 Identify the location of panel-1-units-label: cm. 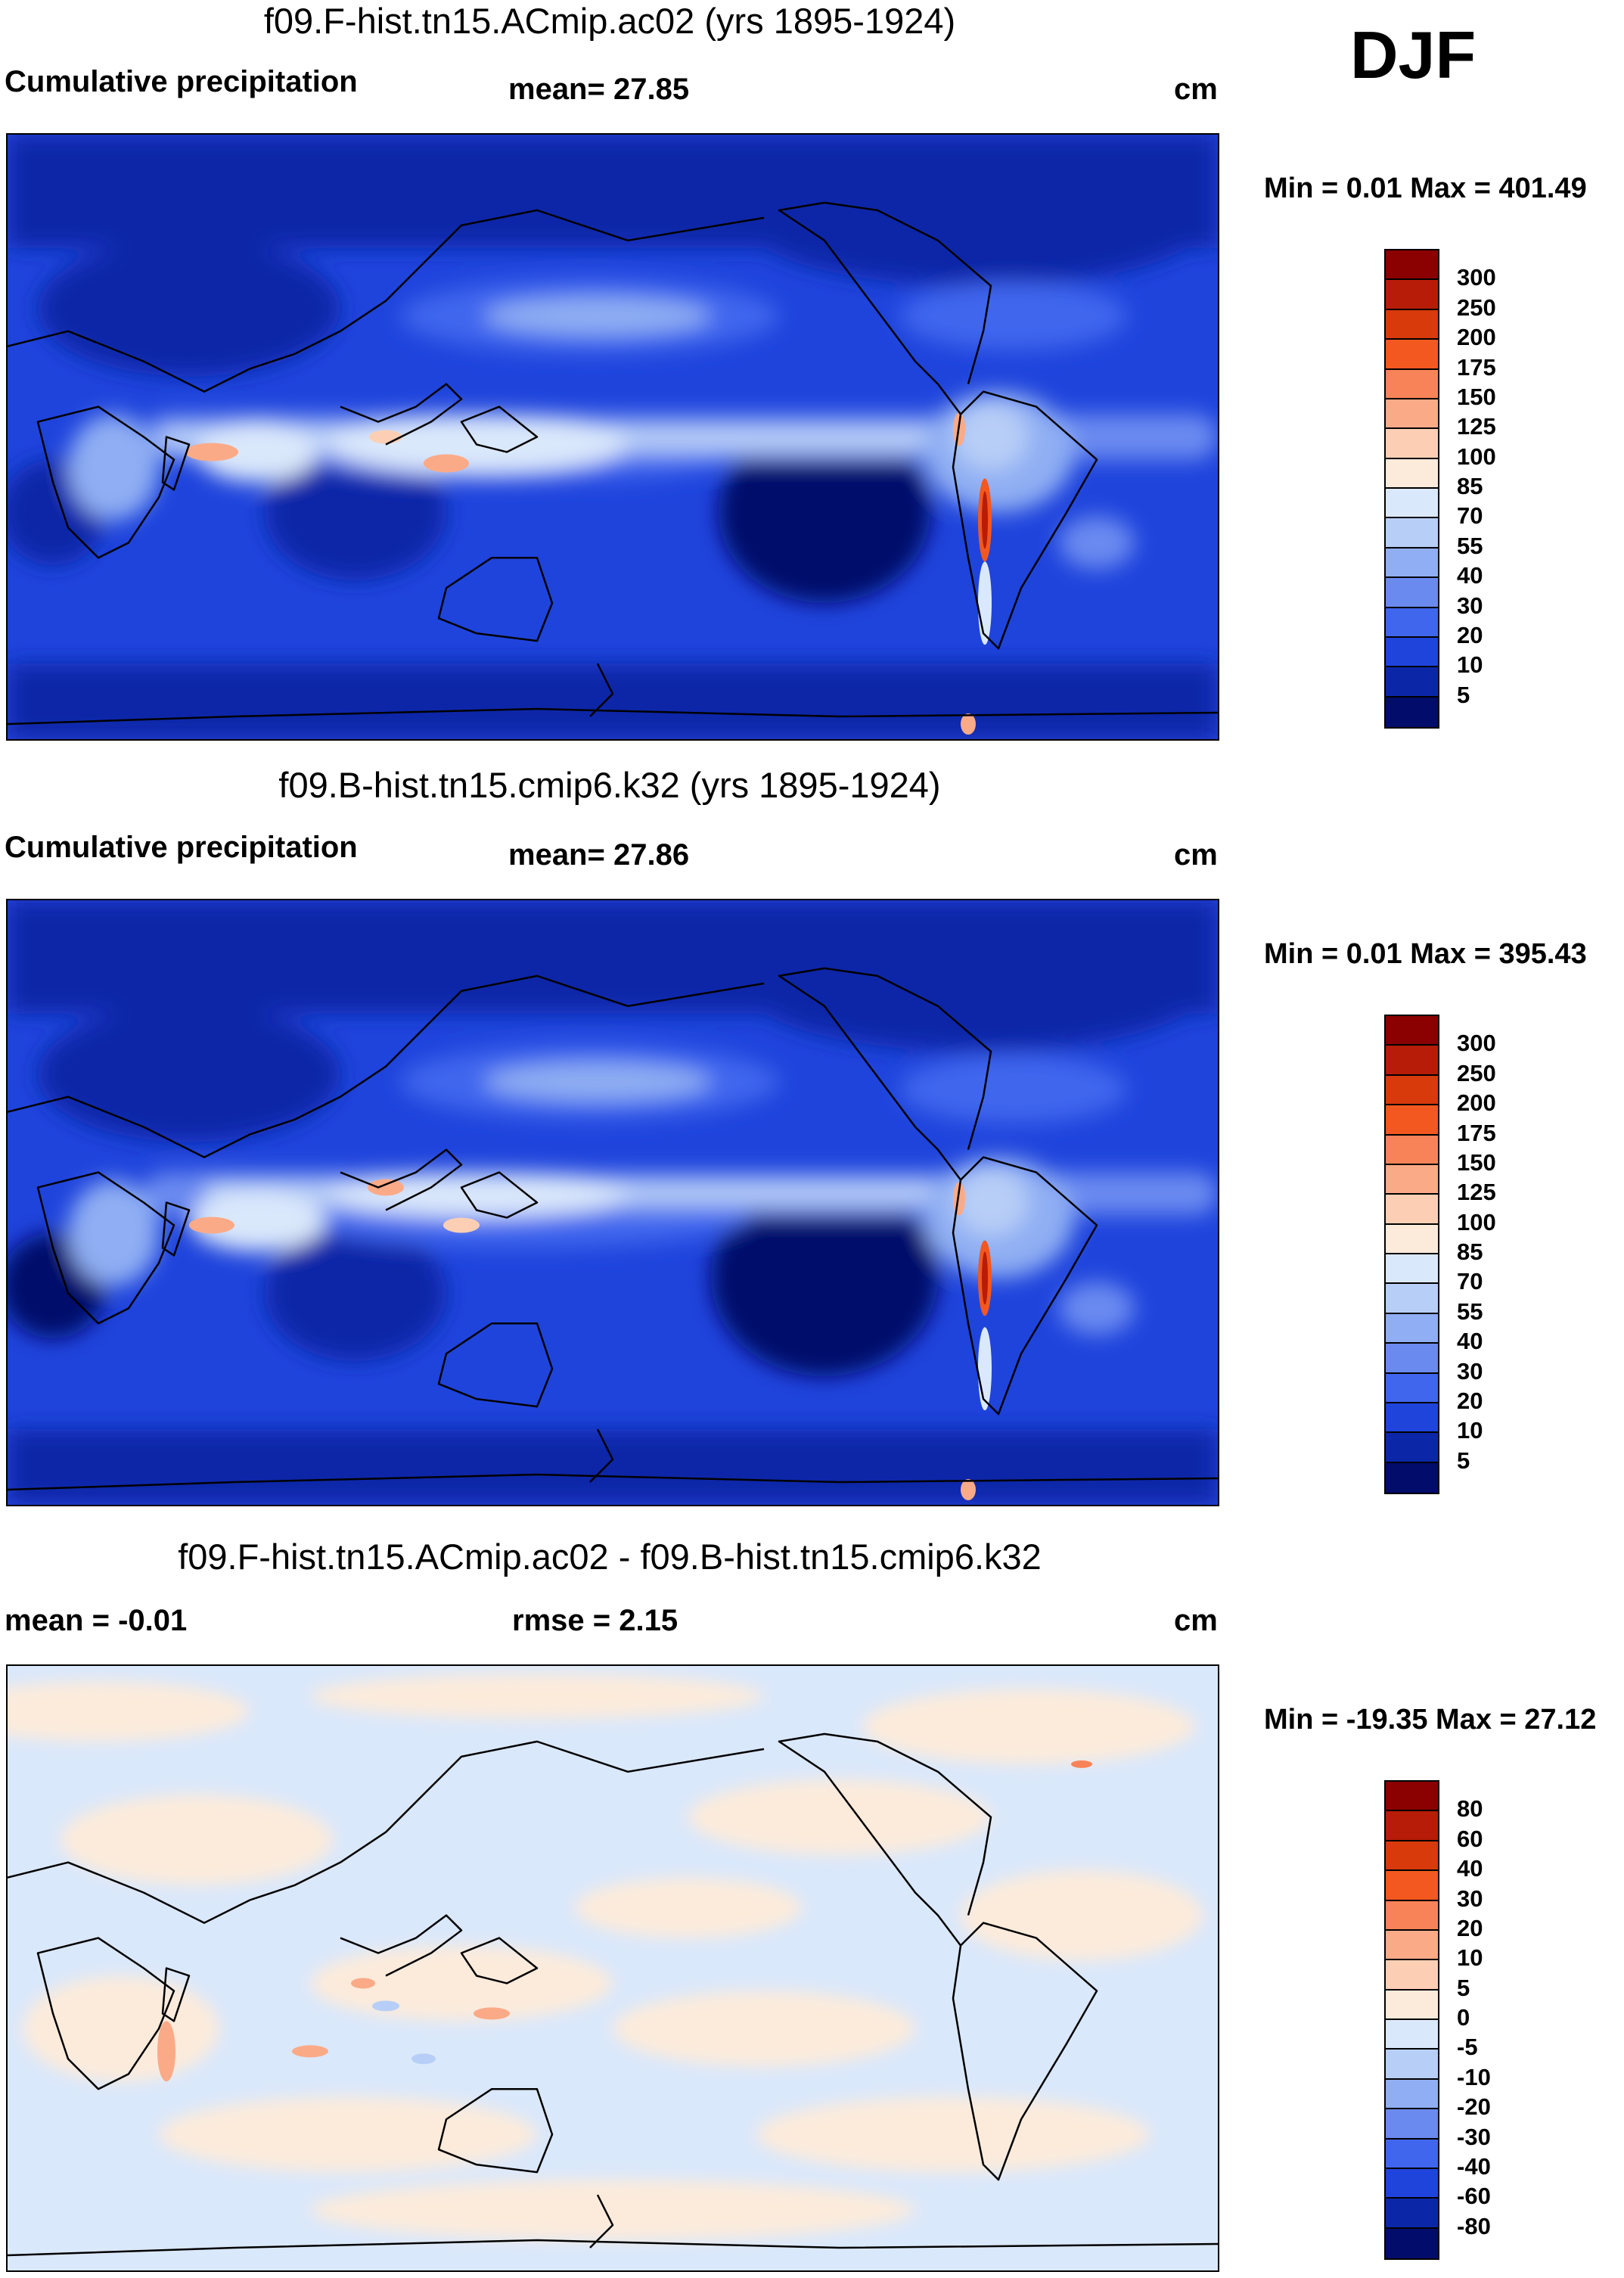
(1196, 89).